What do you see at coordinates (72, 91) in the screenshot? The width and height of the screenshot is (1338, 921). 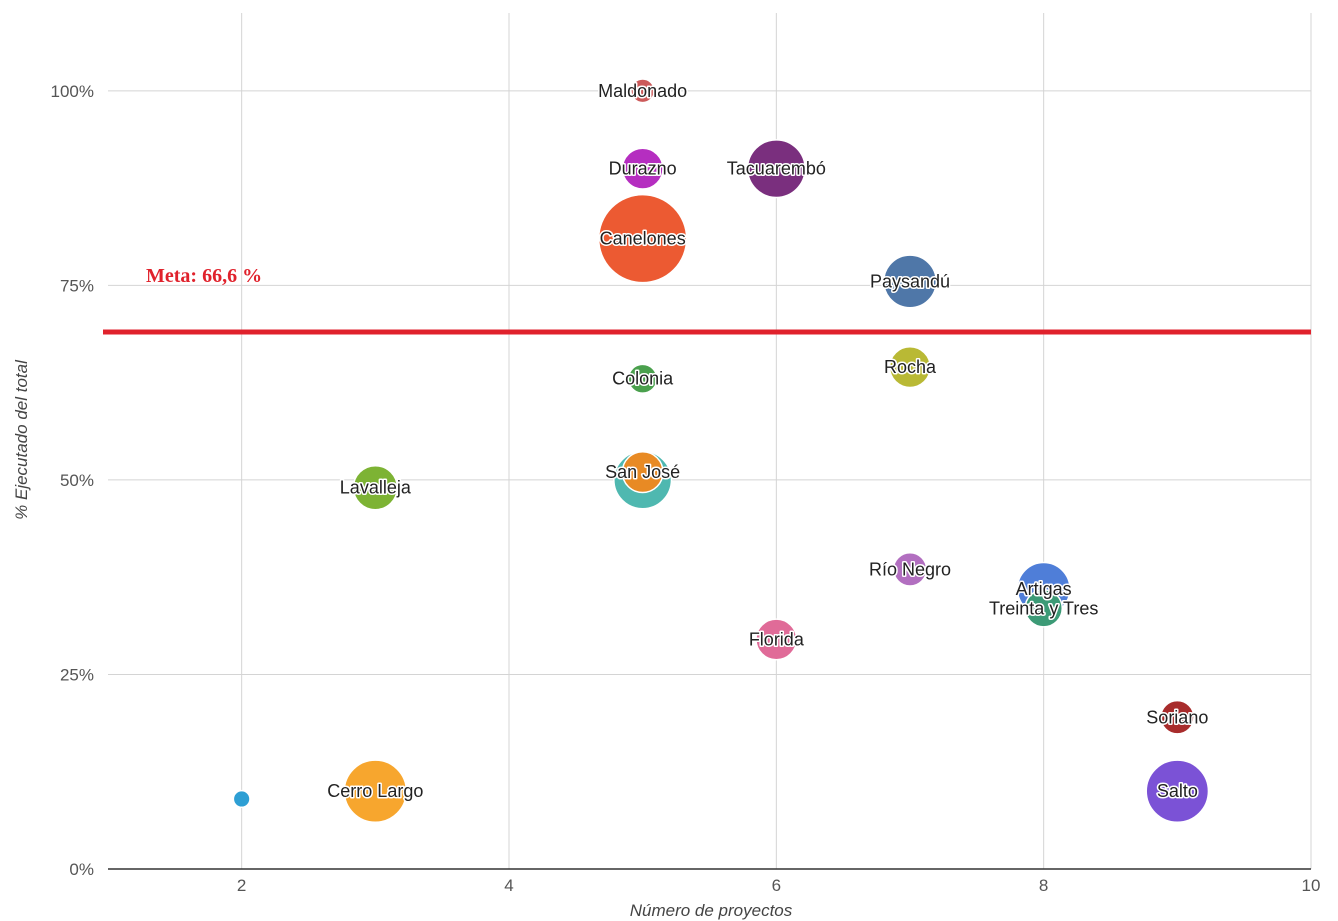 I see `y-tick-label: 100%` at bounding box center [72, 91].